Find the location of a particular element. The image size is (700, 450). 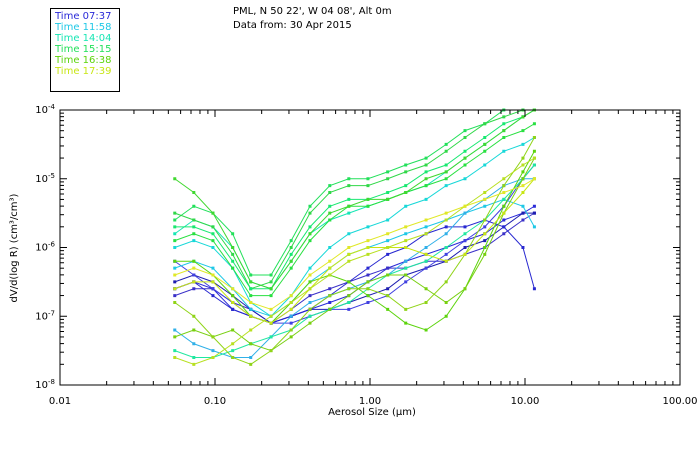

x-tick-label: 100.00 is located at coordinates (680, 401).